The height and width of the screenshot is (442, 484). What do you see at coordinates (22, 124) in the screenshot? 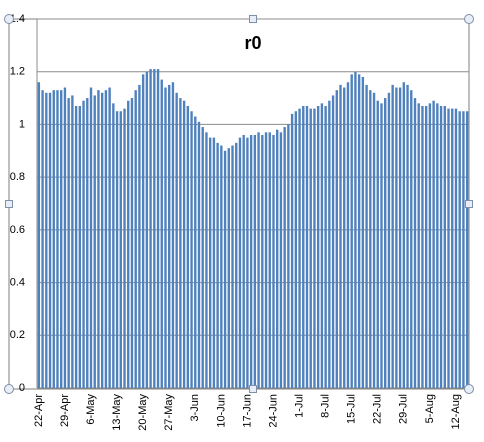
I see `y-tick-label: 1` at bounding box center [22, 124].